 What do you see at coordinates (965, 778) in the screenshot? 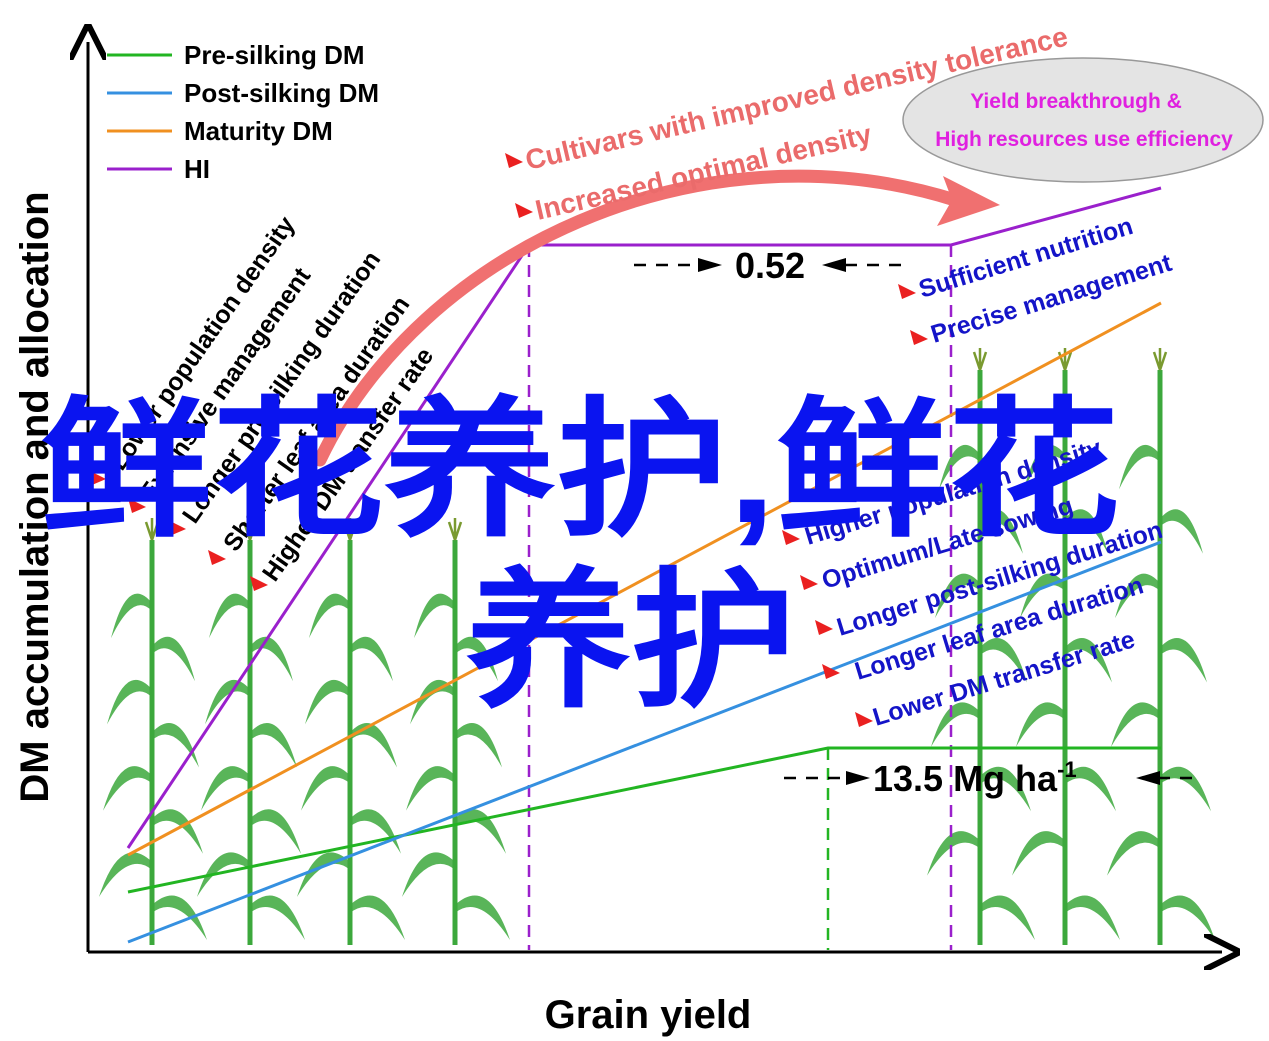
I see `yield-value: 13.5 Mg ha` at bounding box center [965, 778].